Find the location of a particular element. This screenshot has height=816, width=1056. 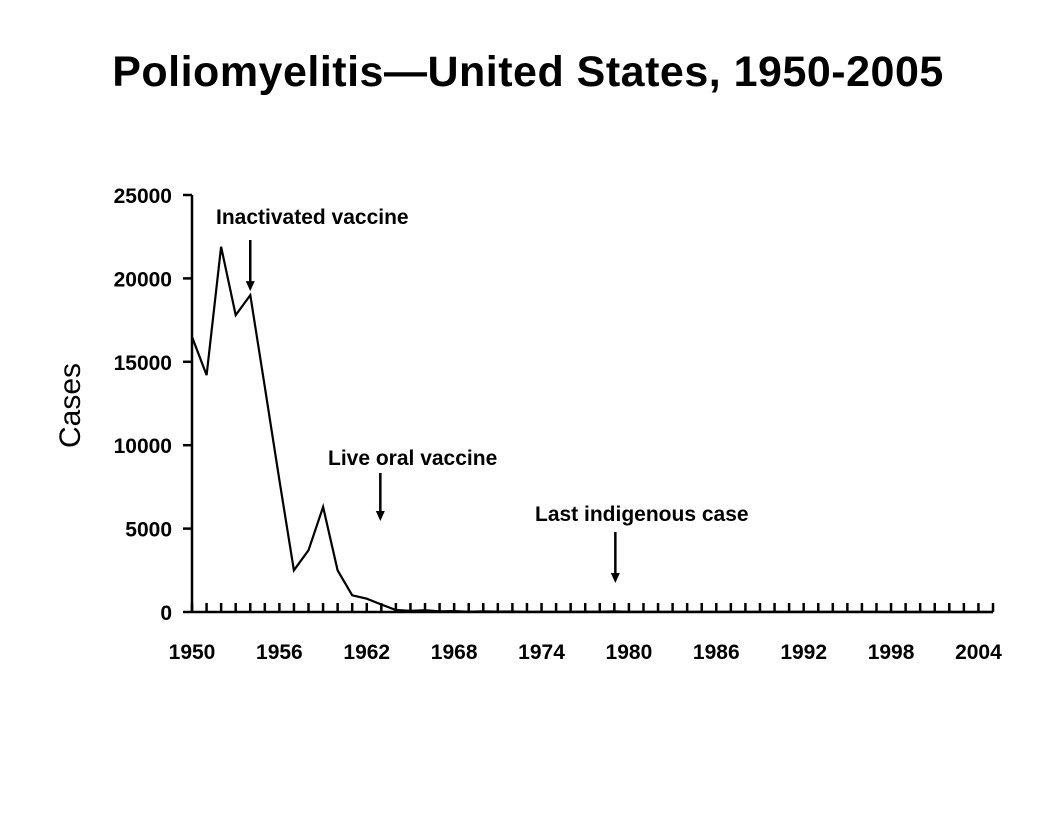

x-tick-label: 1962 is located at coordinates (366, 652).